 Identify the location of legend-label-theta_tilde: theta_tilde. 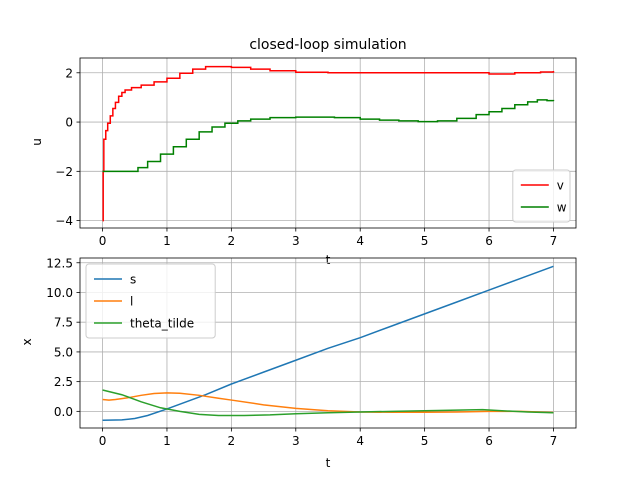
(162, 324).